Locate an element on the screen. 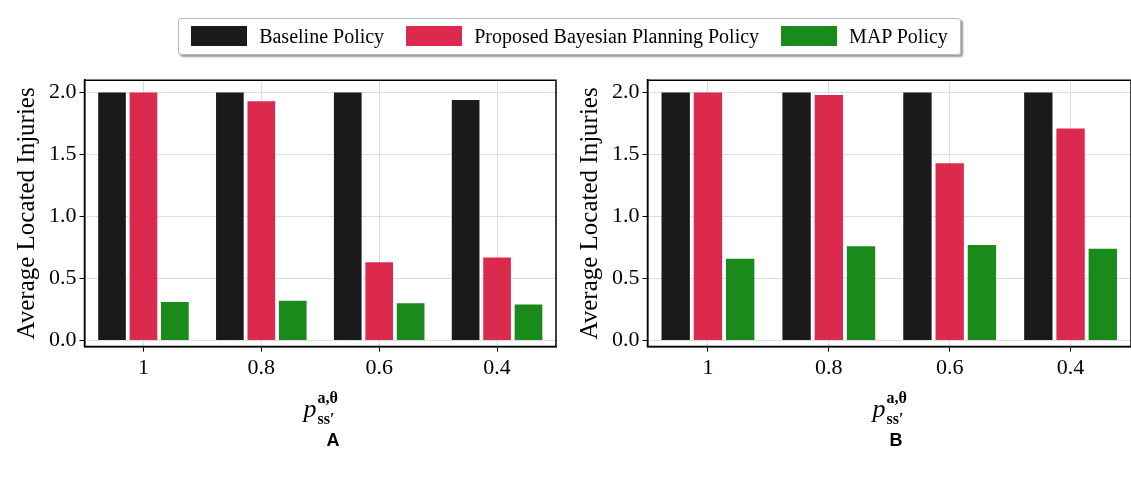  legend-label: Proposed Bayesian Planning Policy is located at coordinates (617, 36).